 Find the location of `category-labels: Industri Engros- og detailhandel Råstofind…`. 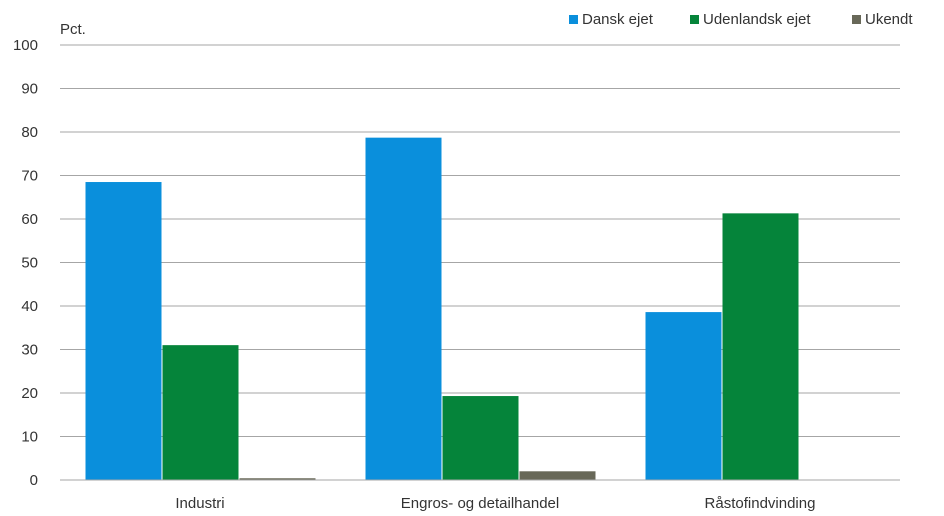

category-labels: Industri Engros- og detailhandel Råstofind… is located at coordinates (495, 503).